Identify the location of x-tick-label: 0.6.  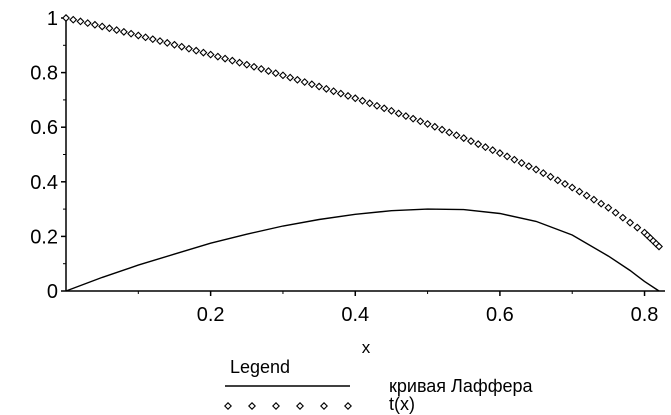
(500, 315).